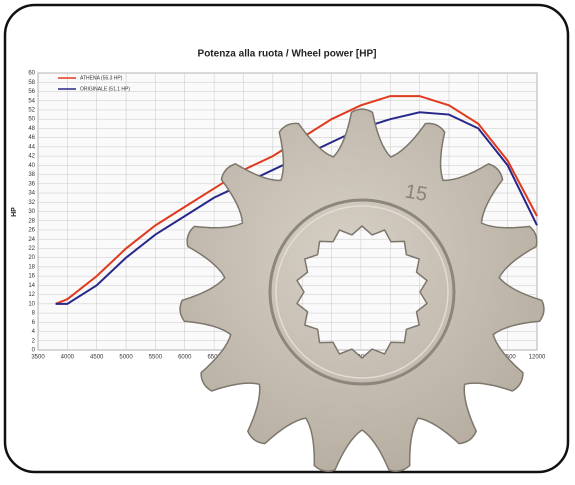  Describe the element at coordinates (31, 194) in the screenshot. I see `y-tick-label: 34` at that location.